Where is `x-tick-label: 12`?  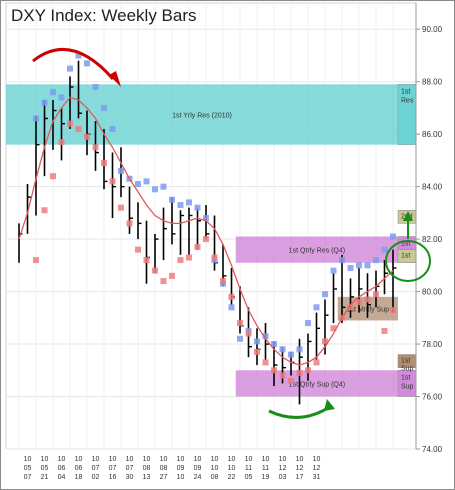
x-tick-label: 12 is located at coordinates (317, 468).